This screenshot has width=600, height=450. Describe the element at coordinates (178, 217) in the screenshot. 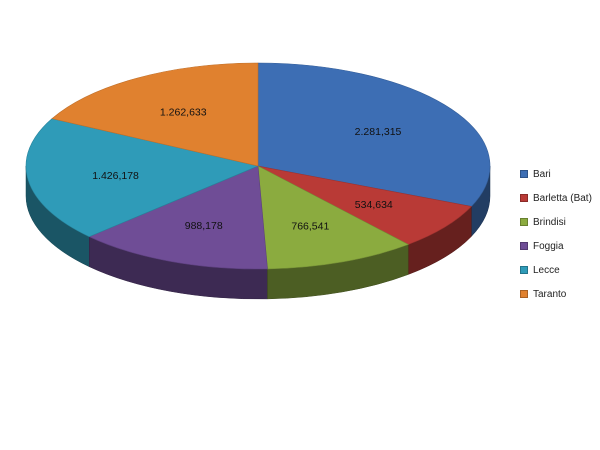

I see `pie-slice-foggia` at that location.